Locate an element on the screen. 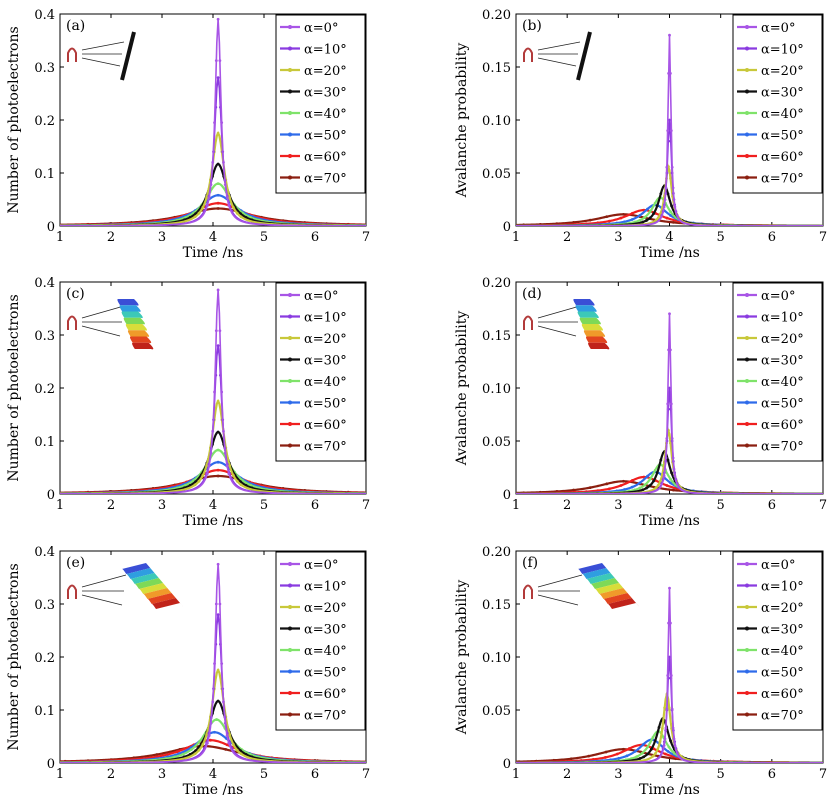  x-axis-label: Time /ns is located at coordinates (213, 253).